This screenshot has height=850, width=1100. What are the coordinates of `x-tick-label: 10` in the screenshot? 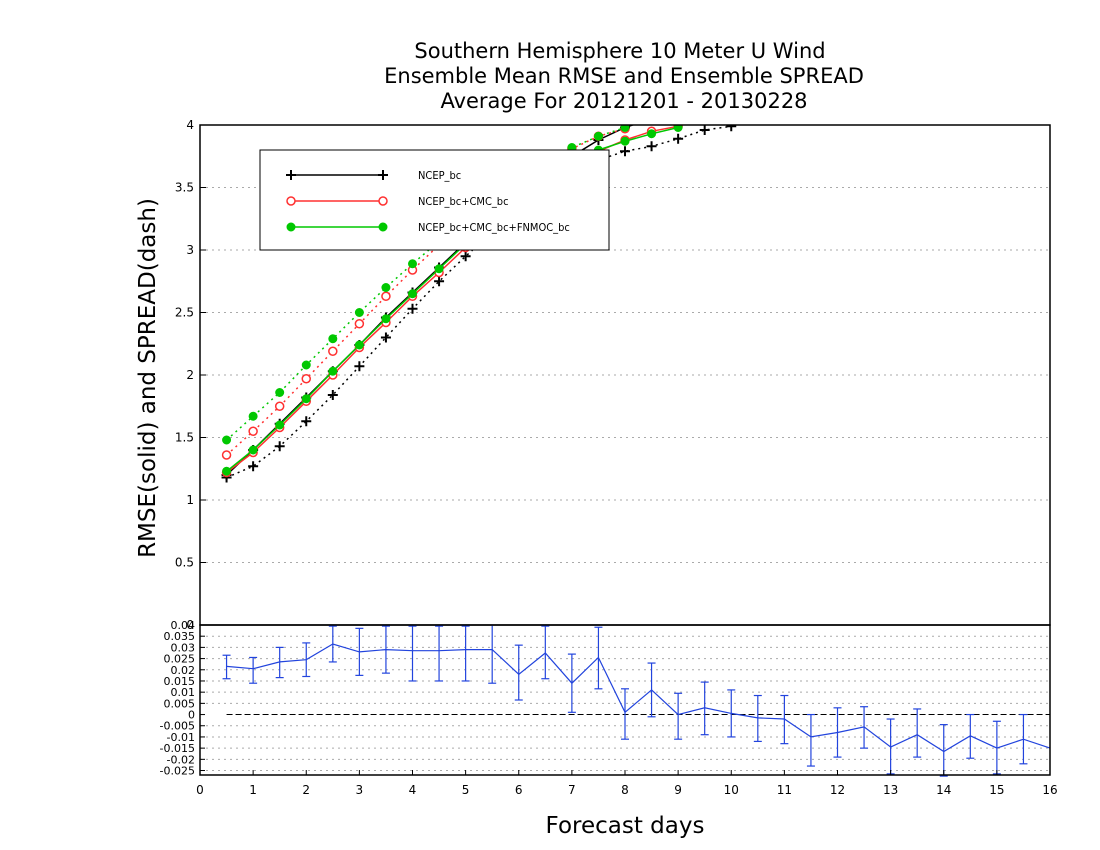 It's located at (731, 790).